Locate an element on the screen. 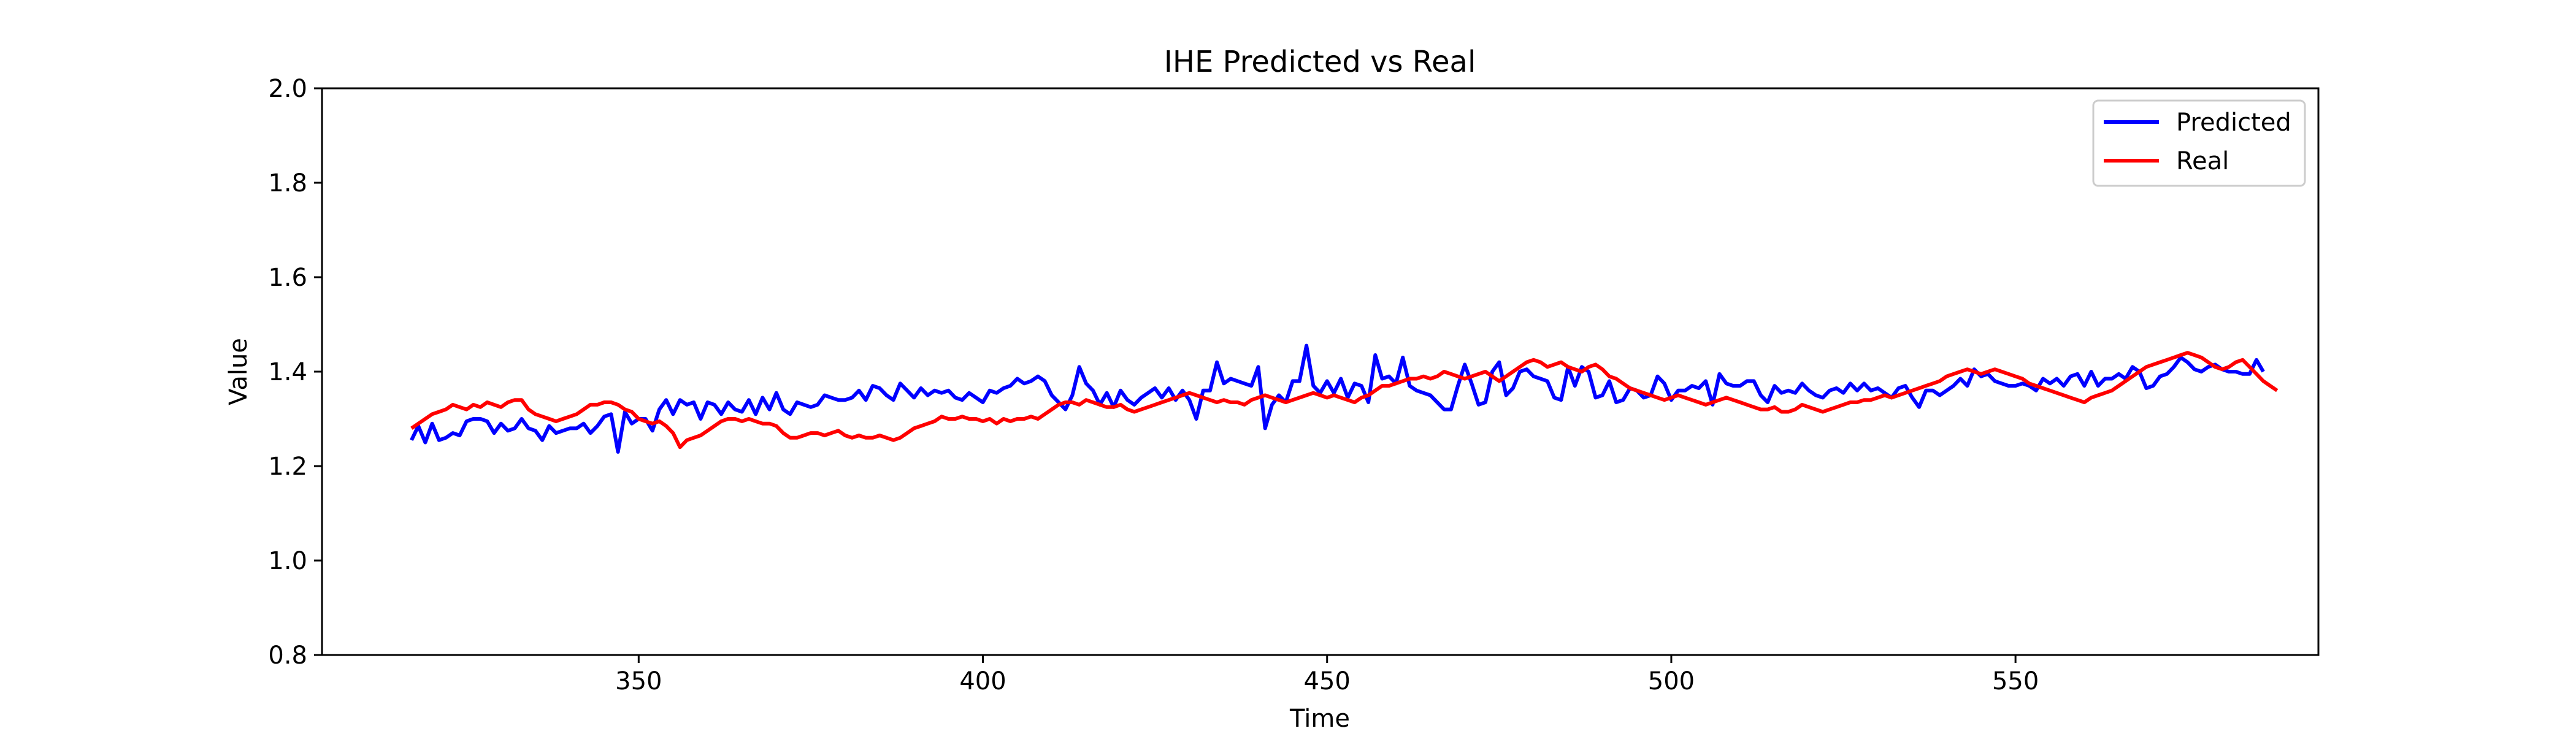 Image resolution: width=2576 pixels, height=739 pixels. series-line-predicted is located at coordinates (1337, 399).